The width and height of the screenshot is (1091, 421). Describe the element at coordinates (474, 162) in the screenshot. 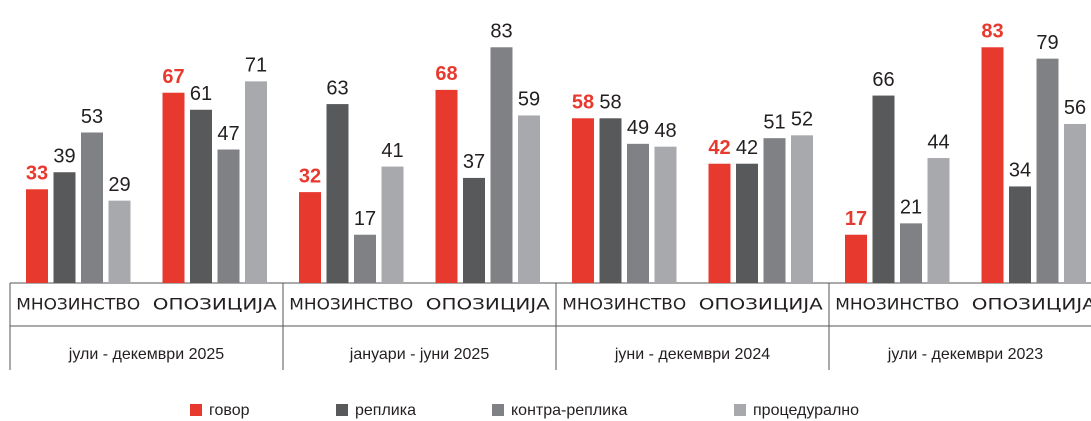

I see `value-label: 37` at that location.